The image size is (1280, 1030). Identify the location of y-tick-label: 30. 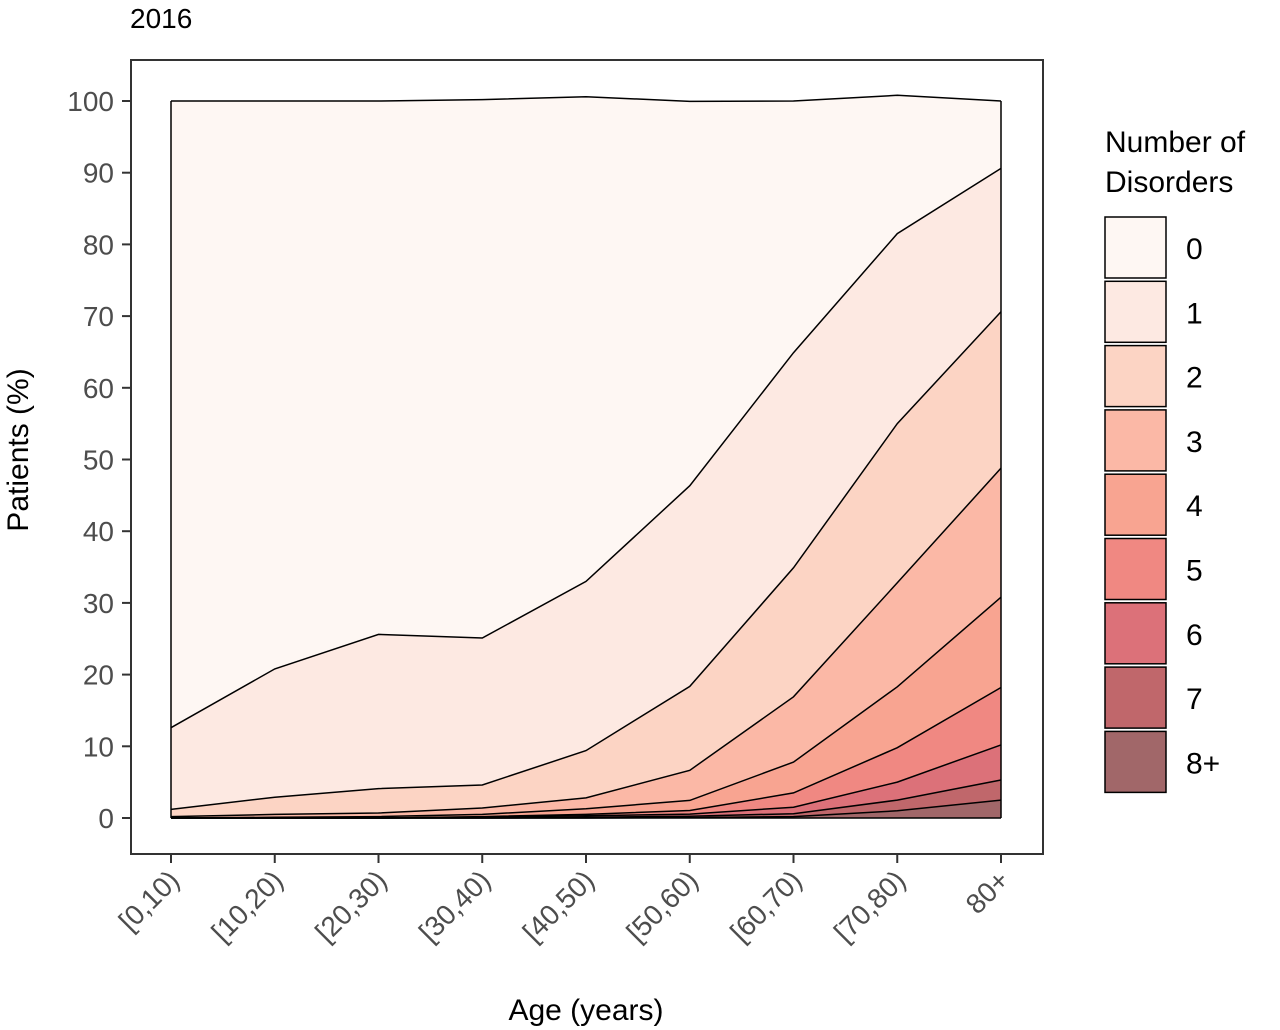
(98, 603).